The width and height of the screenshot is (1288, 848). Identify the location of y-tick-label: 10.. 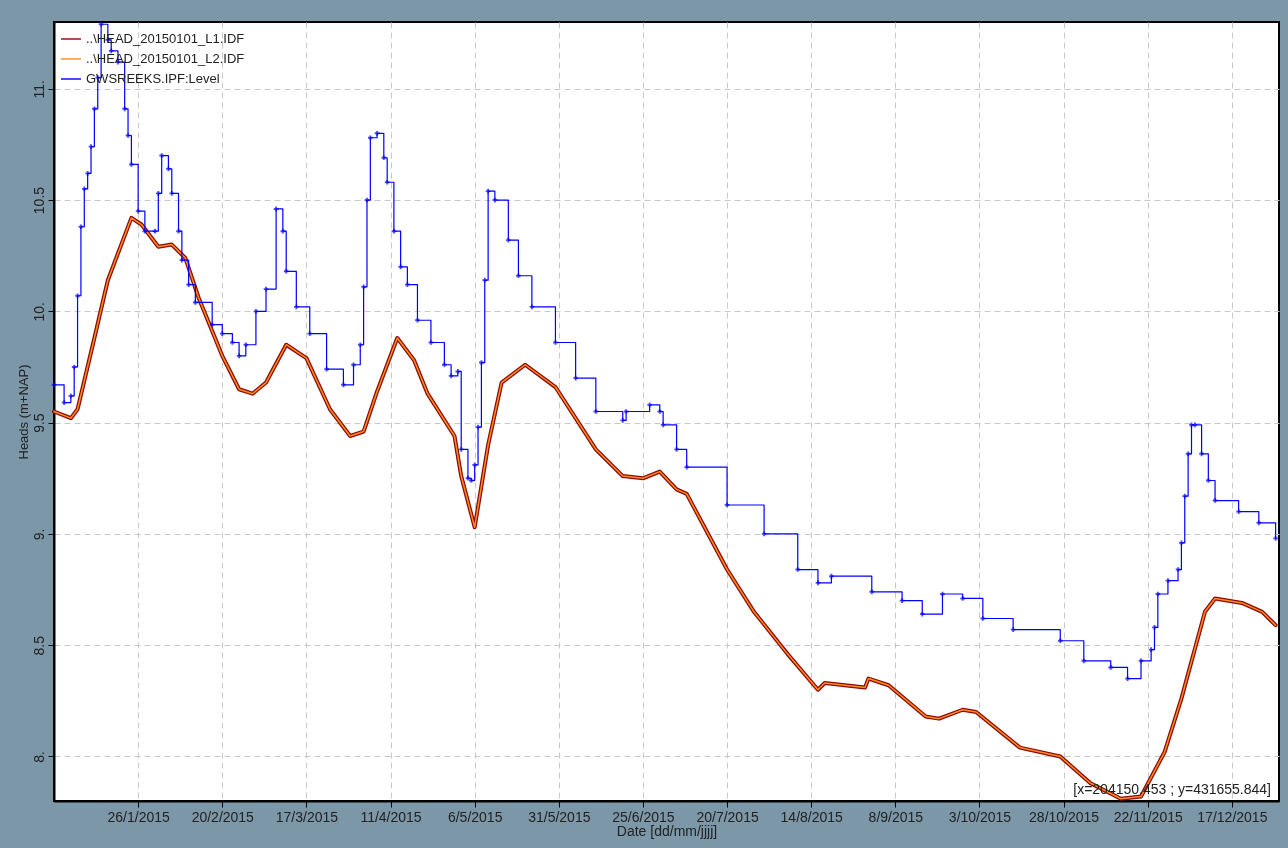
(38, 312).